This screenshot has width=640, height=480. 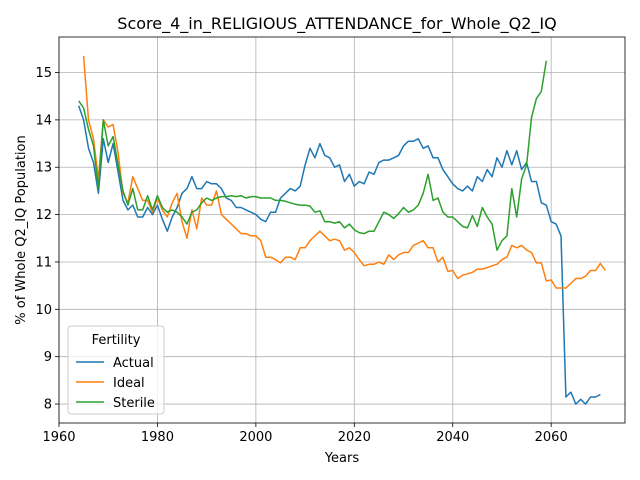 What do you see at coordinates (58, 437) in the screenshot?
I see `x-tick-label: 1960` at bounding box center [58, 437].